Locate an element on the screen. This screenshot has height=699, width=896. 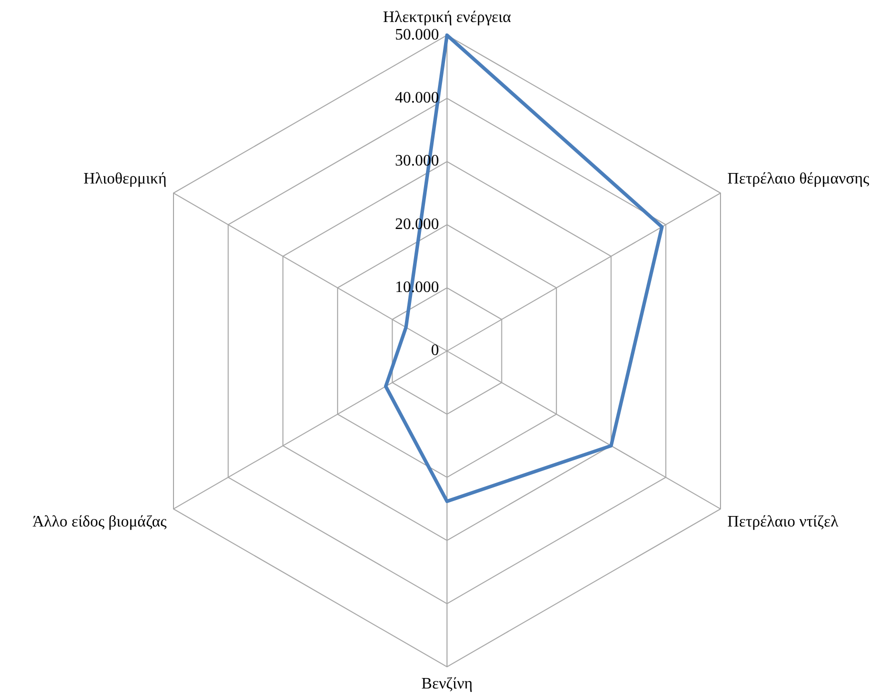
spoke-label: Άλλο είδος βιομάζας is located at coordinates (100, 522).